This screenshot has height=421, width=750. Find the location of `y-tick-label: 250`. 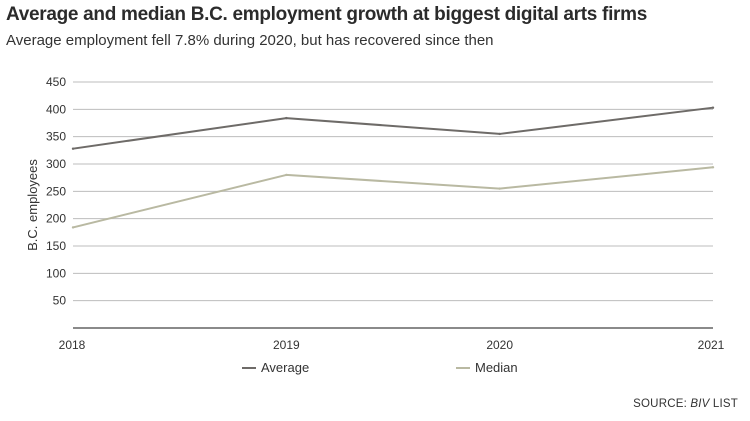

y-tick-label: 250 is located at coordinates (56, 191).